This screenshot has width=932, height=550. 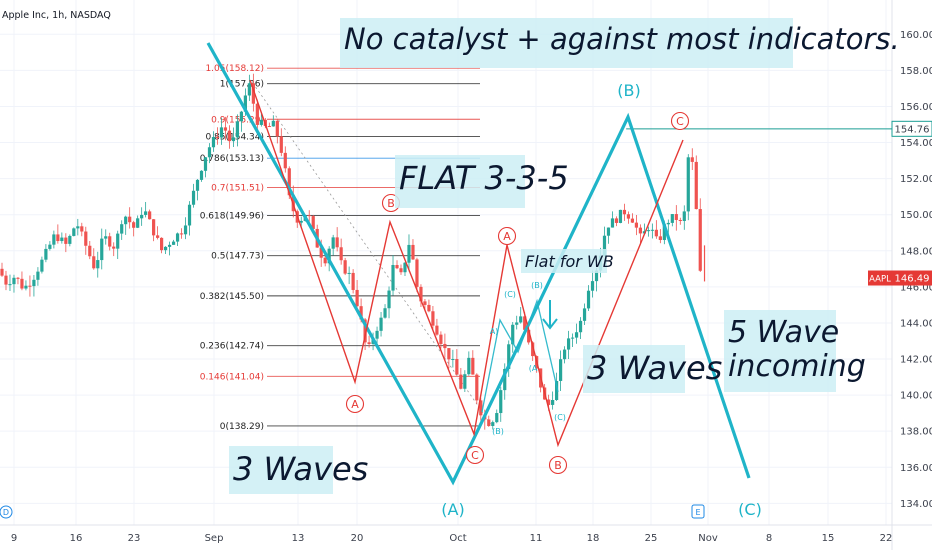 What do you see at coordinates (622, 39) in the screenshot?
I see `headline-note: No catalyst + against most indicators.` at bounding box center [622, 39].